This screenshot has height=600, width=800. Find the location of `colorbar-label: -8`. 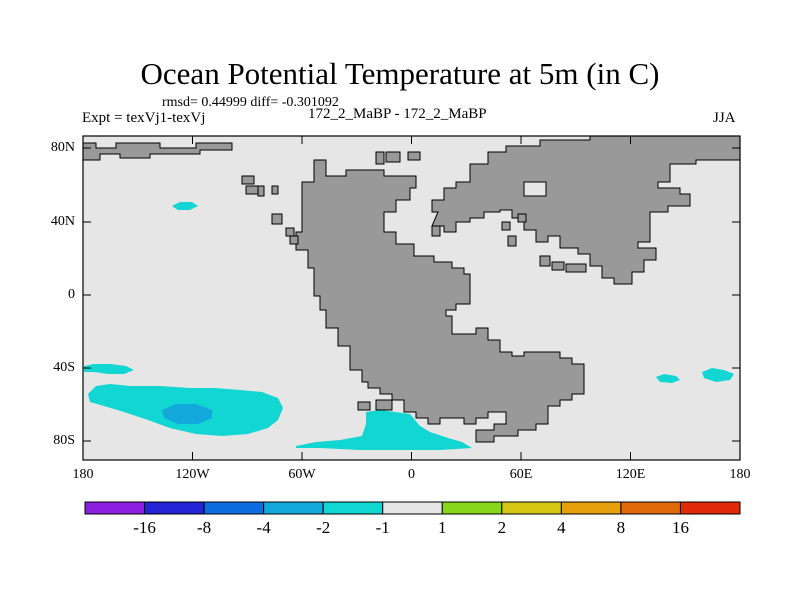

colorbar-label: -8 is located at coordinates (204, 527).